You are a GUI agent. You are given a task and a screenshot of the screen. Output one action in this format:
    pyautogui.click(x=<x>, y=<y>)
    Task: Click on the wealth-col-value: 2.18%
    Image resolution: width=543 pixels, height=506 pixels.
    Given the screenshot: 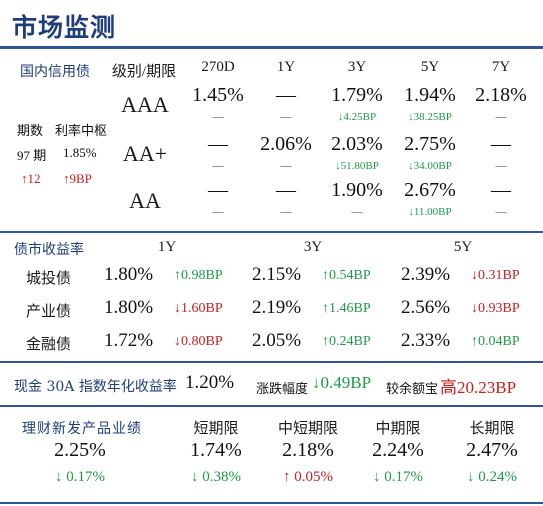 What is the action you would take?
    pyautogui.click(x=308, y=450)
    